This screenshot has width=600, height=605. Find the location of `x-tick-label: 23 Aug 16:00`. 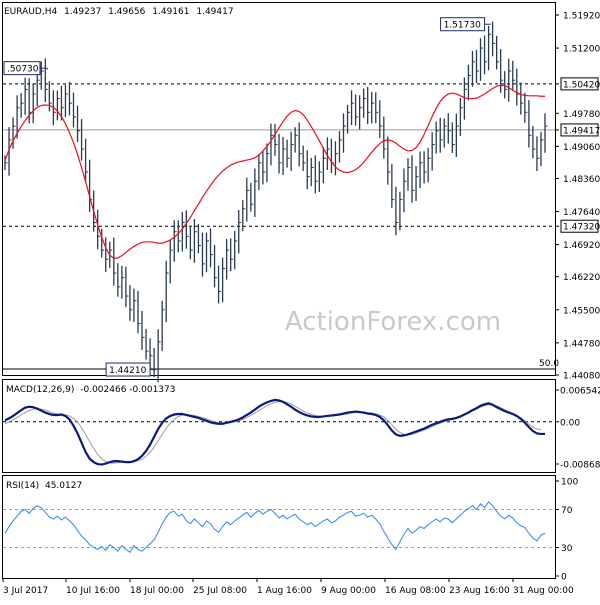

x-tick-label: 23 Aug 16:00 is located at coordinates (479, 591).